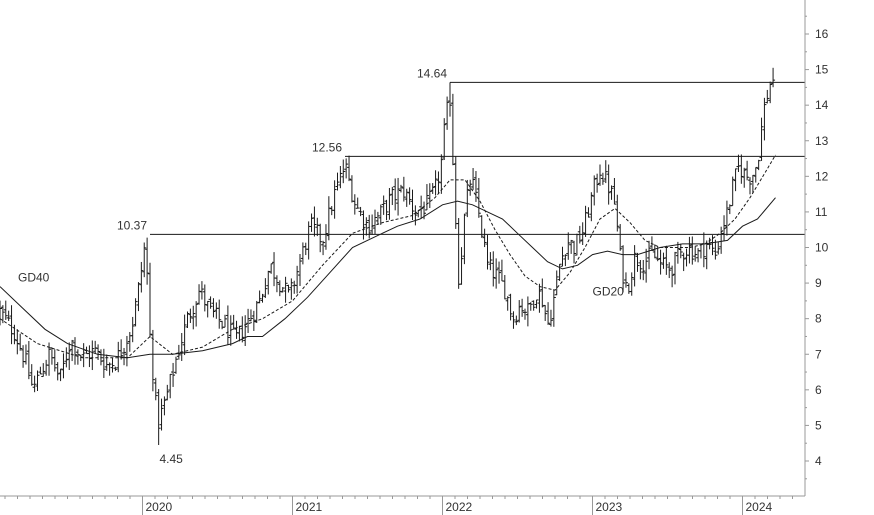 The width and height of the screenshot is (874, 515). Describe the element at coordinates (818, 425) in the screenshot. I see `y-tick-label-1: 5` at that location.